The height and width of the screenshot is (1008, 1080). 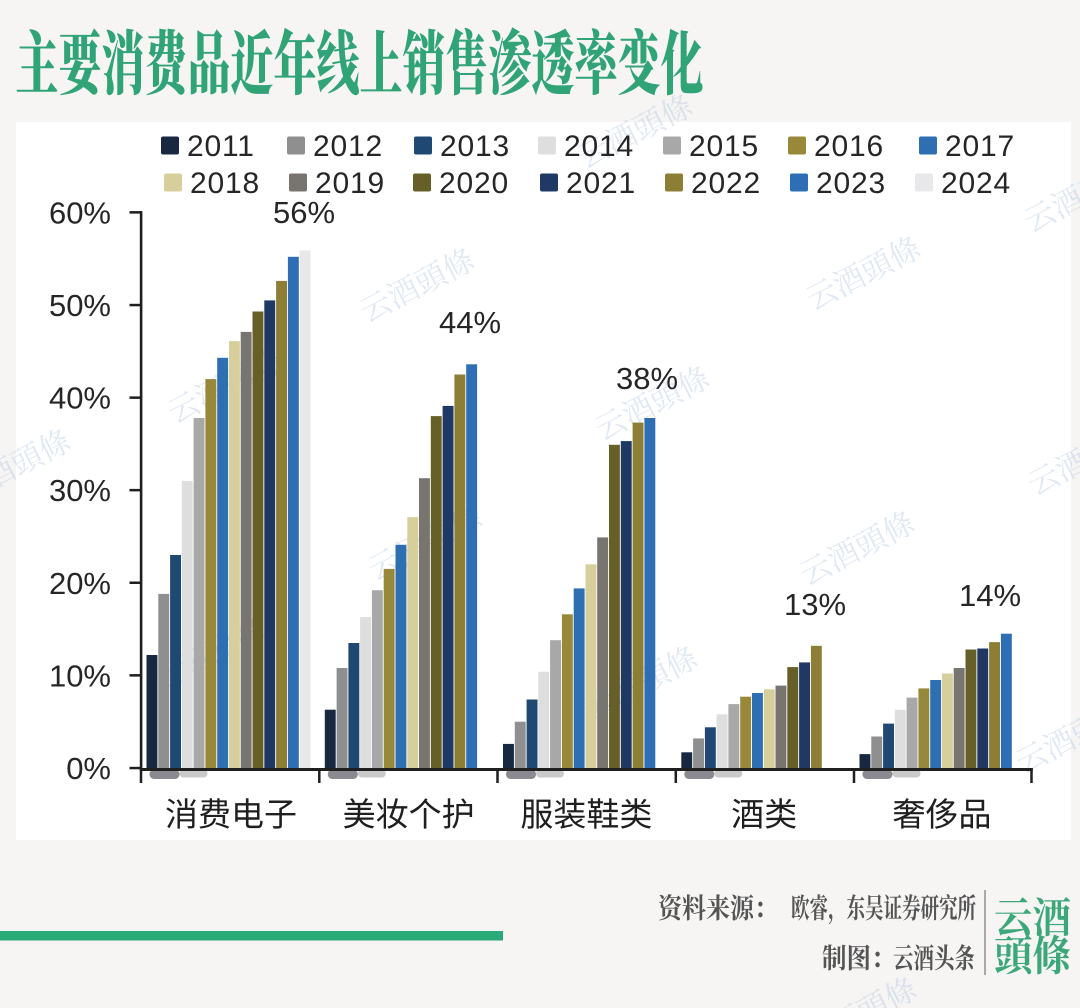 I want to click on svg-text: 2021, so click(x=601, y=183).